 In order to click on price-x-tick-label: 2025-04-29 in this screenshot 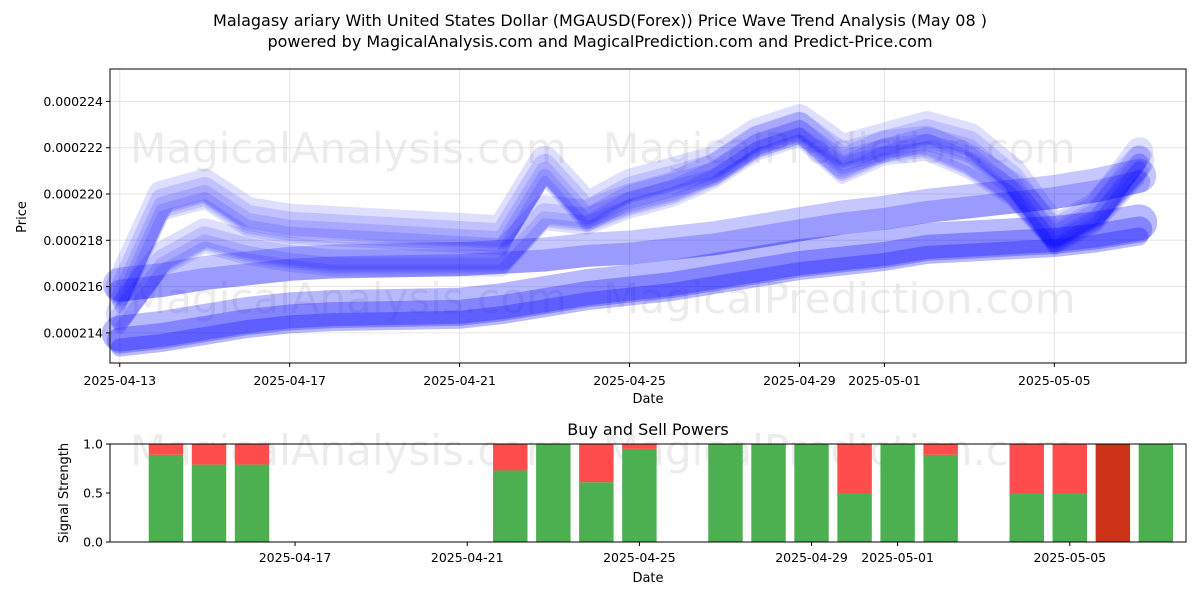, I will do `click(799, 380)`.